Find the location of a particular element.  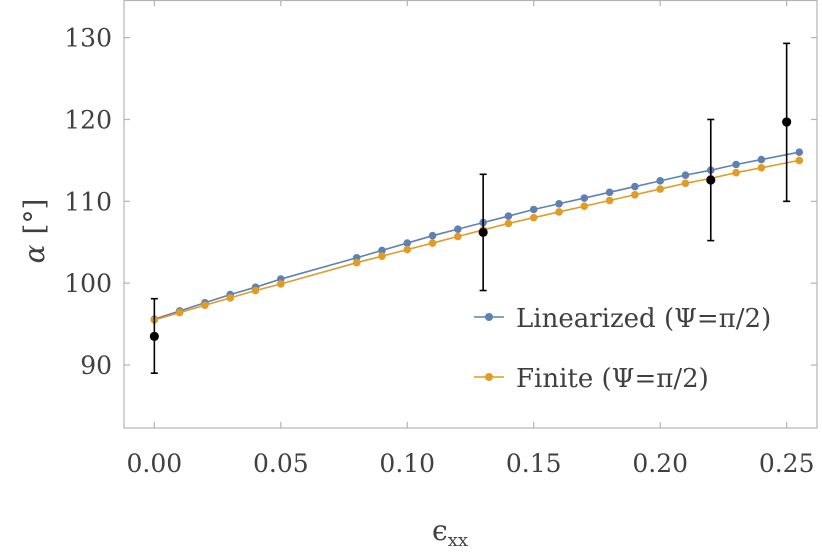

x-axis-label-symbol: ϵ is located at coordinates (440, 530).